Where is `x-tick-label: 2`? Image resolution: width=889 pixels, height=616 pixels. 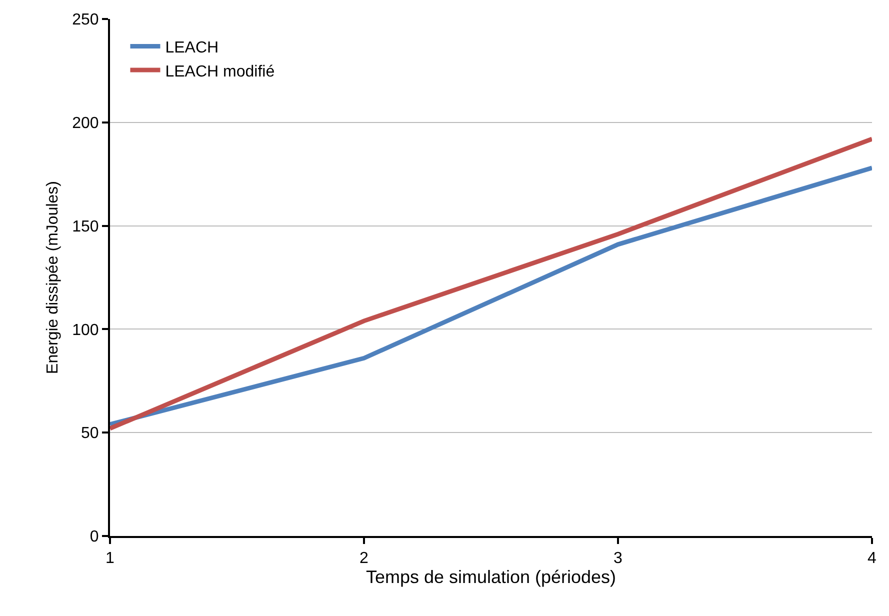 x-tick-label: 2 is located at coordinates (364, 559).